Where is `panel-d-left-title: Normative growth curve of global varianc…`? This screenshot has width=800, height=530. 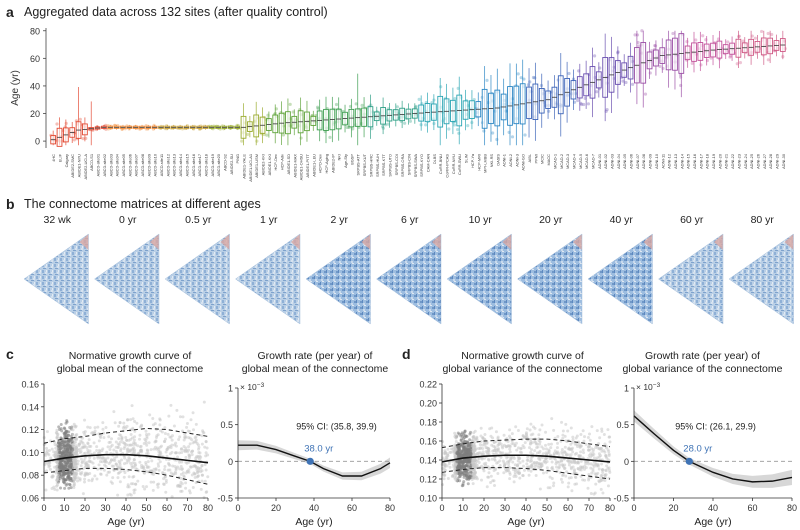 panel-d-left-title: Normative growth curve of global varianc… is located at coordinates (522, 363).